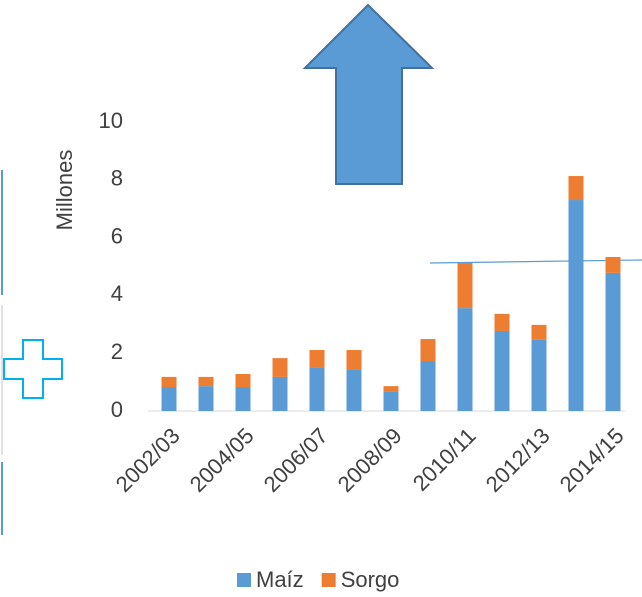 Image resolution: width=642 pixels, height=597 pixels. Describe the element at coordinates (64, 190) in the screenshot. I see `y-axis-title: Millones` at that location.